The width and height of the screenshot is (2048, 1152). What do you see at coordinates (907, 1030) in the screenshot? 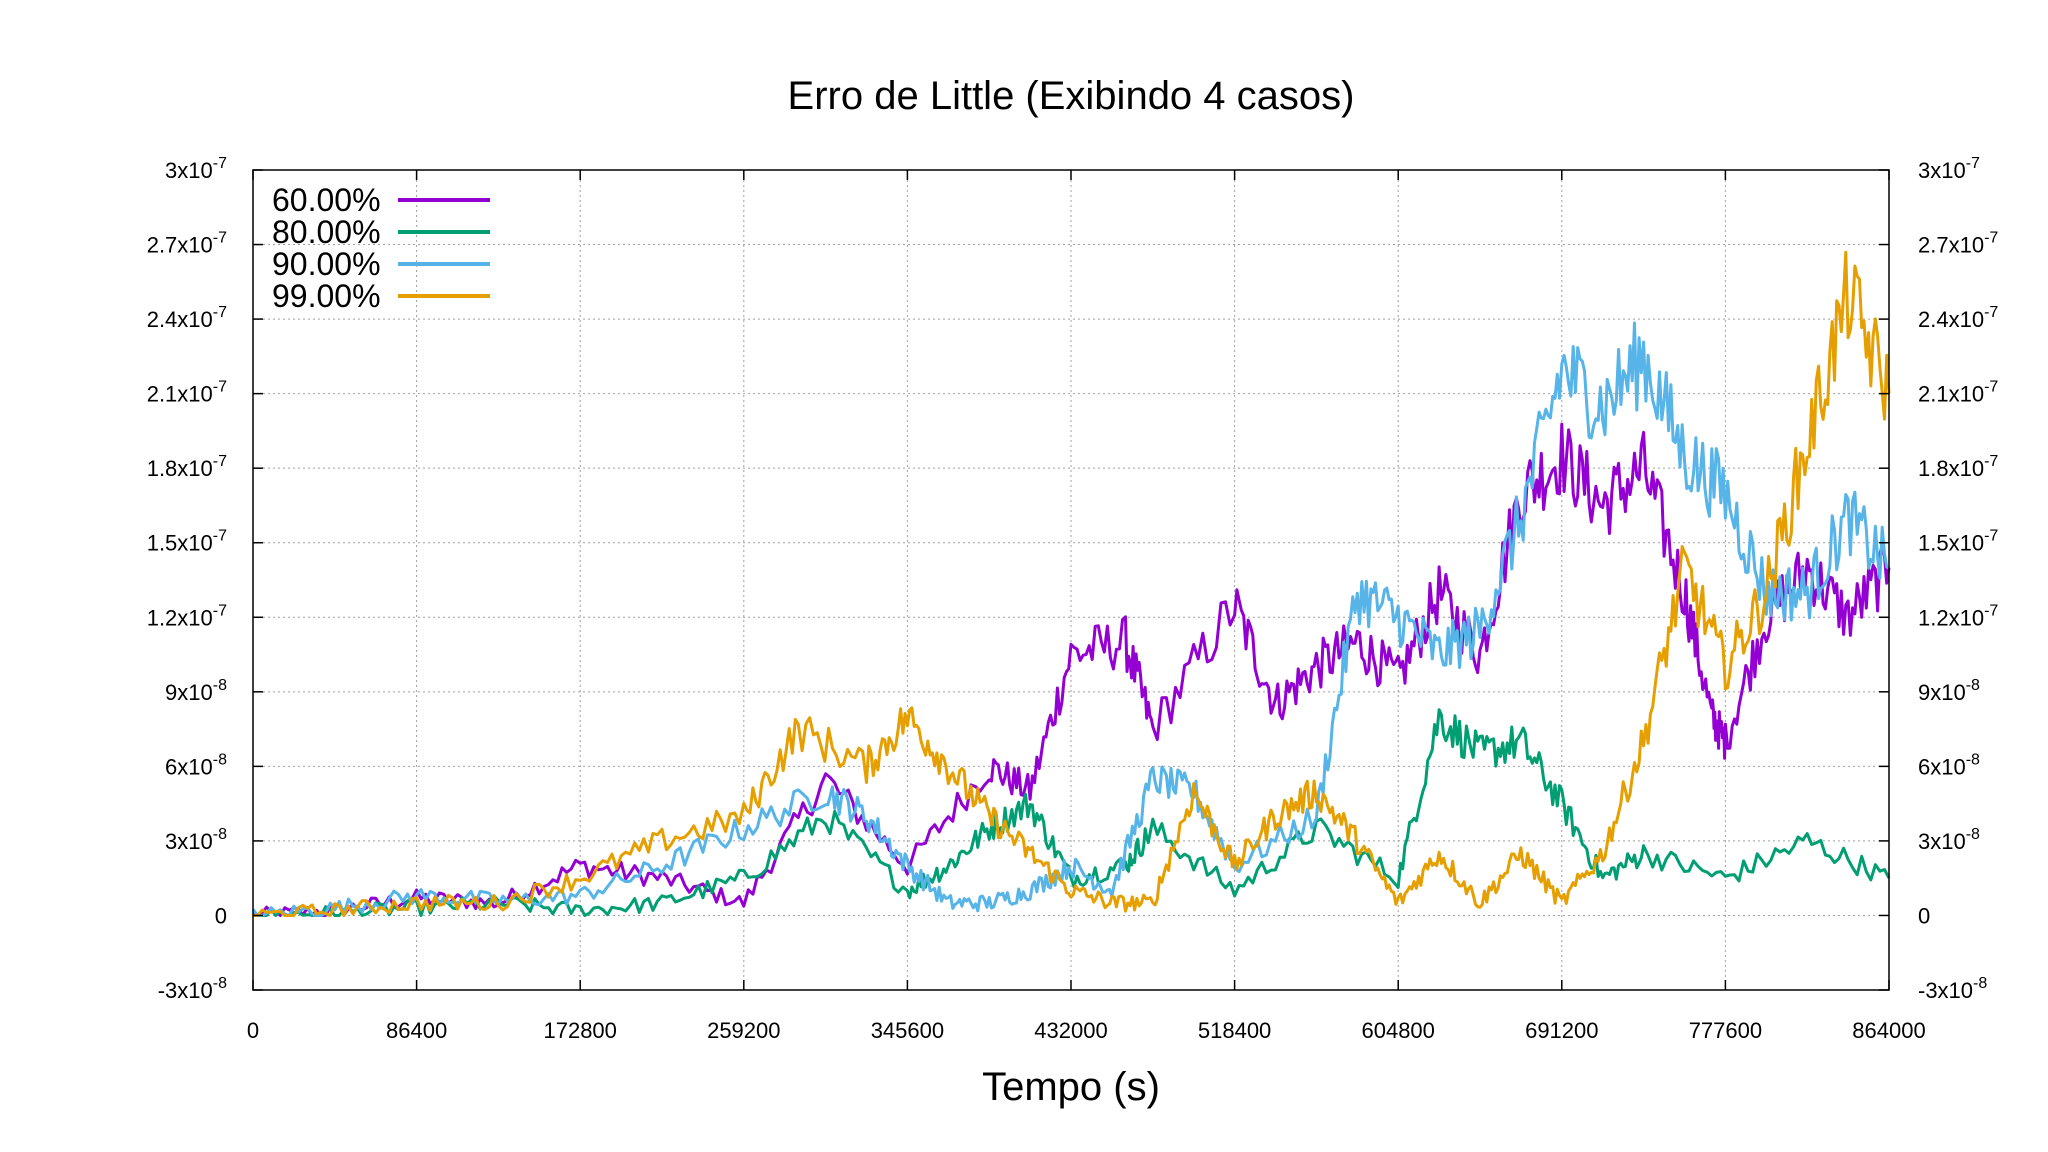
I see `x-tick-label: 345600` at bounding box center [907, 1030].